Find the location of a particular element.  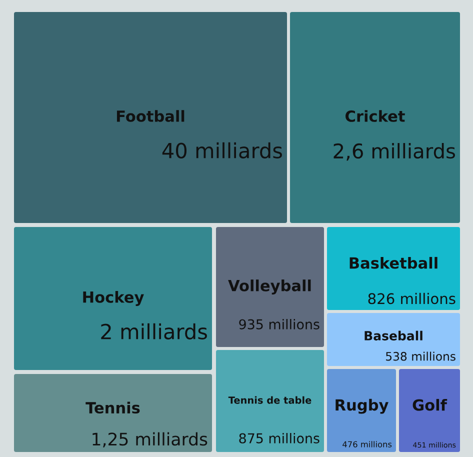

category-label: Golf is located at coordinates (430, 404).